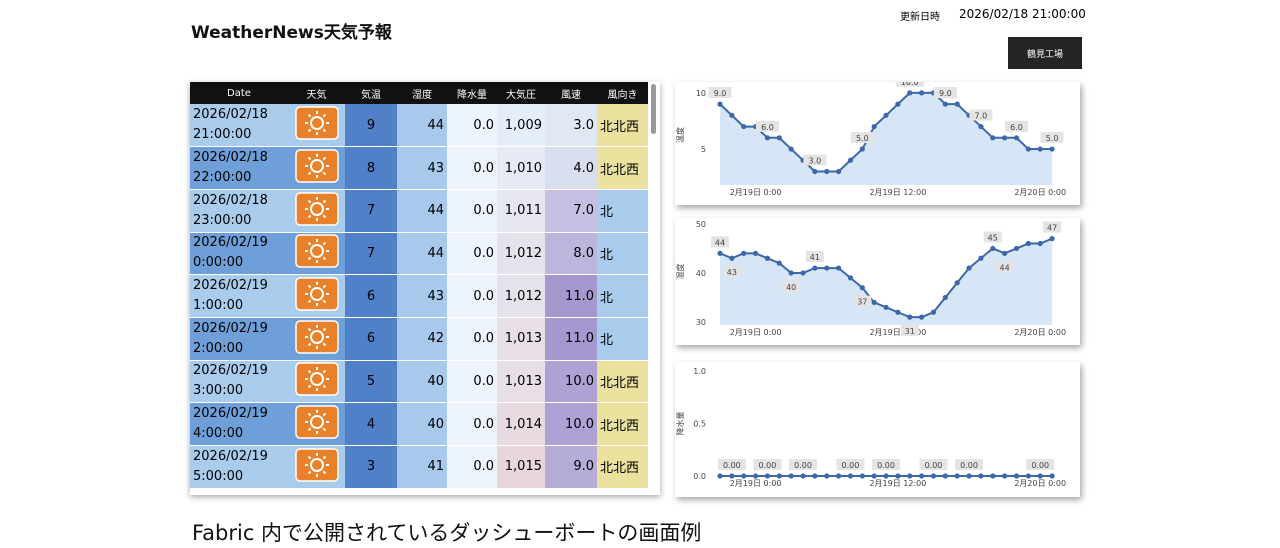  What do you see at coordinates (1045, 53) in the screenshot?
I see `site-button: 鶴見工場` at bounding box center [1045, 53].